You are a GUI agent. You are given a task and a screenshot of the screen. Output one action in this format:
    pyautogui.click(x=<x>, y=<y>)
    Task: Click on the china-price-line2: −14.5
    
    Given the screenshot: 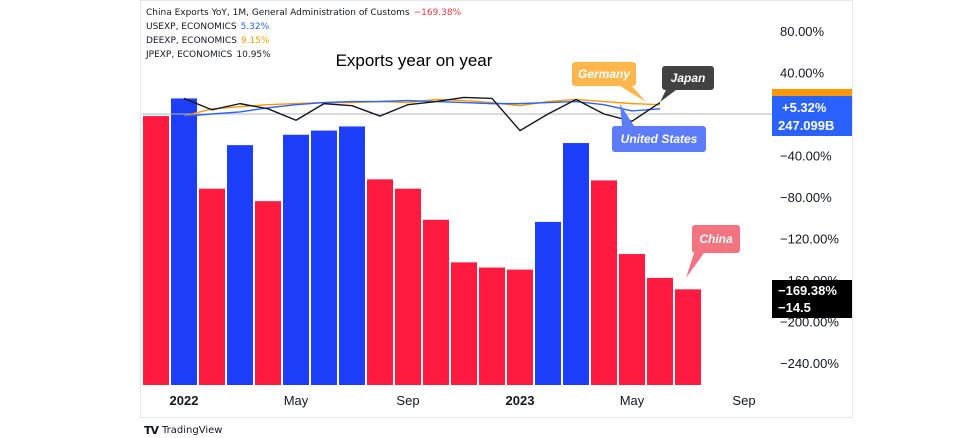 What is the action you would take?
    pyautogui.click(x=794, y=307)
    